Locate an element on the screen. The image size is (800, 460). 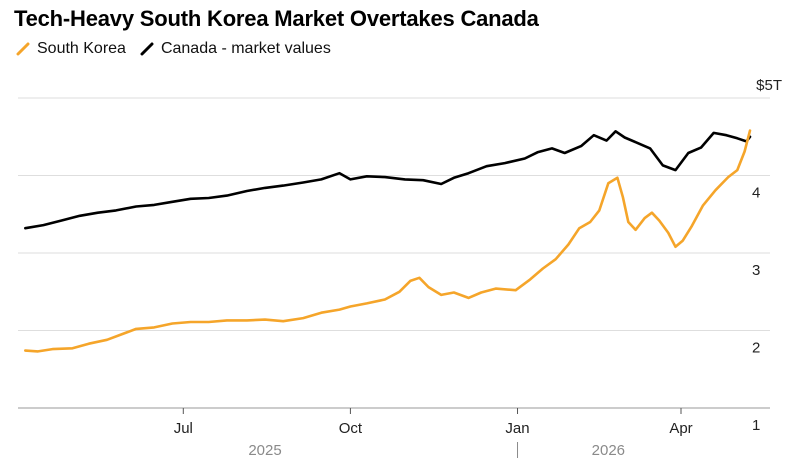
legend-item-canada: Canada - market values is located at coordinates (235, 49).